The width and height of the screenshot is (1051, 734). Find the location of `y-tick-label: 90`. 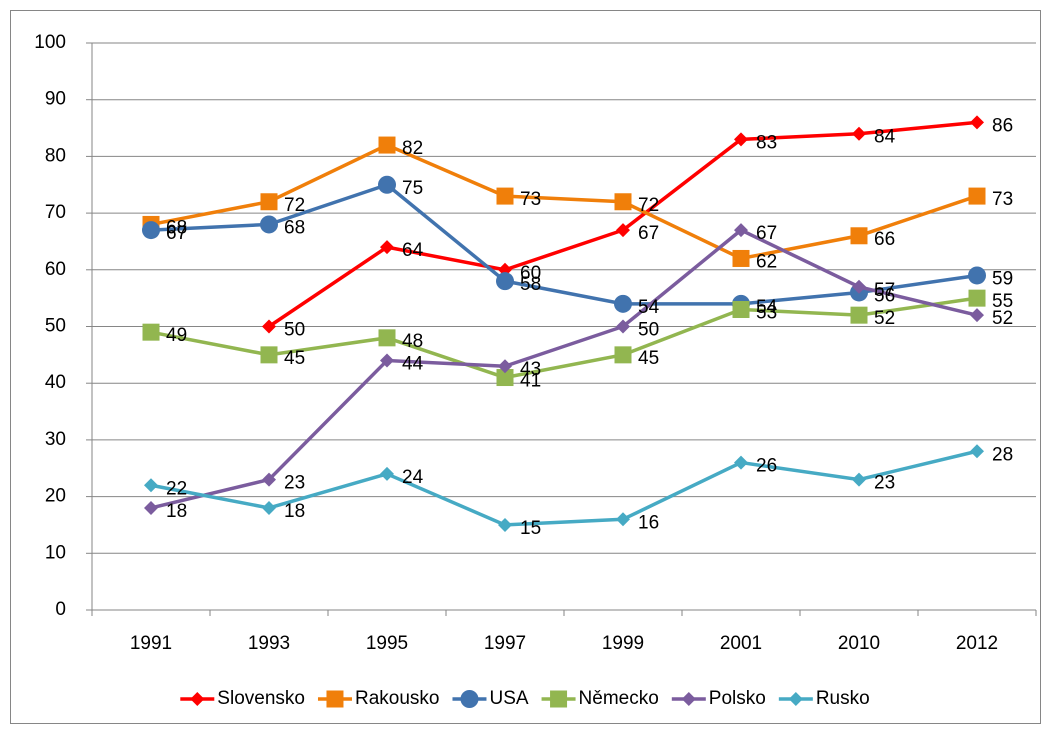

y-tick-label: 90 is located at coordinates (55, 99).